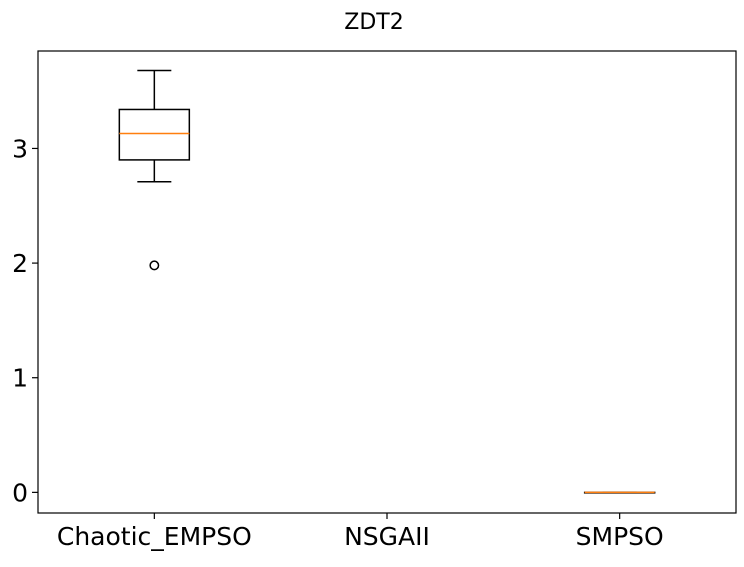  I want to click on y-tick-label-1: 1, so click(20, 378).